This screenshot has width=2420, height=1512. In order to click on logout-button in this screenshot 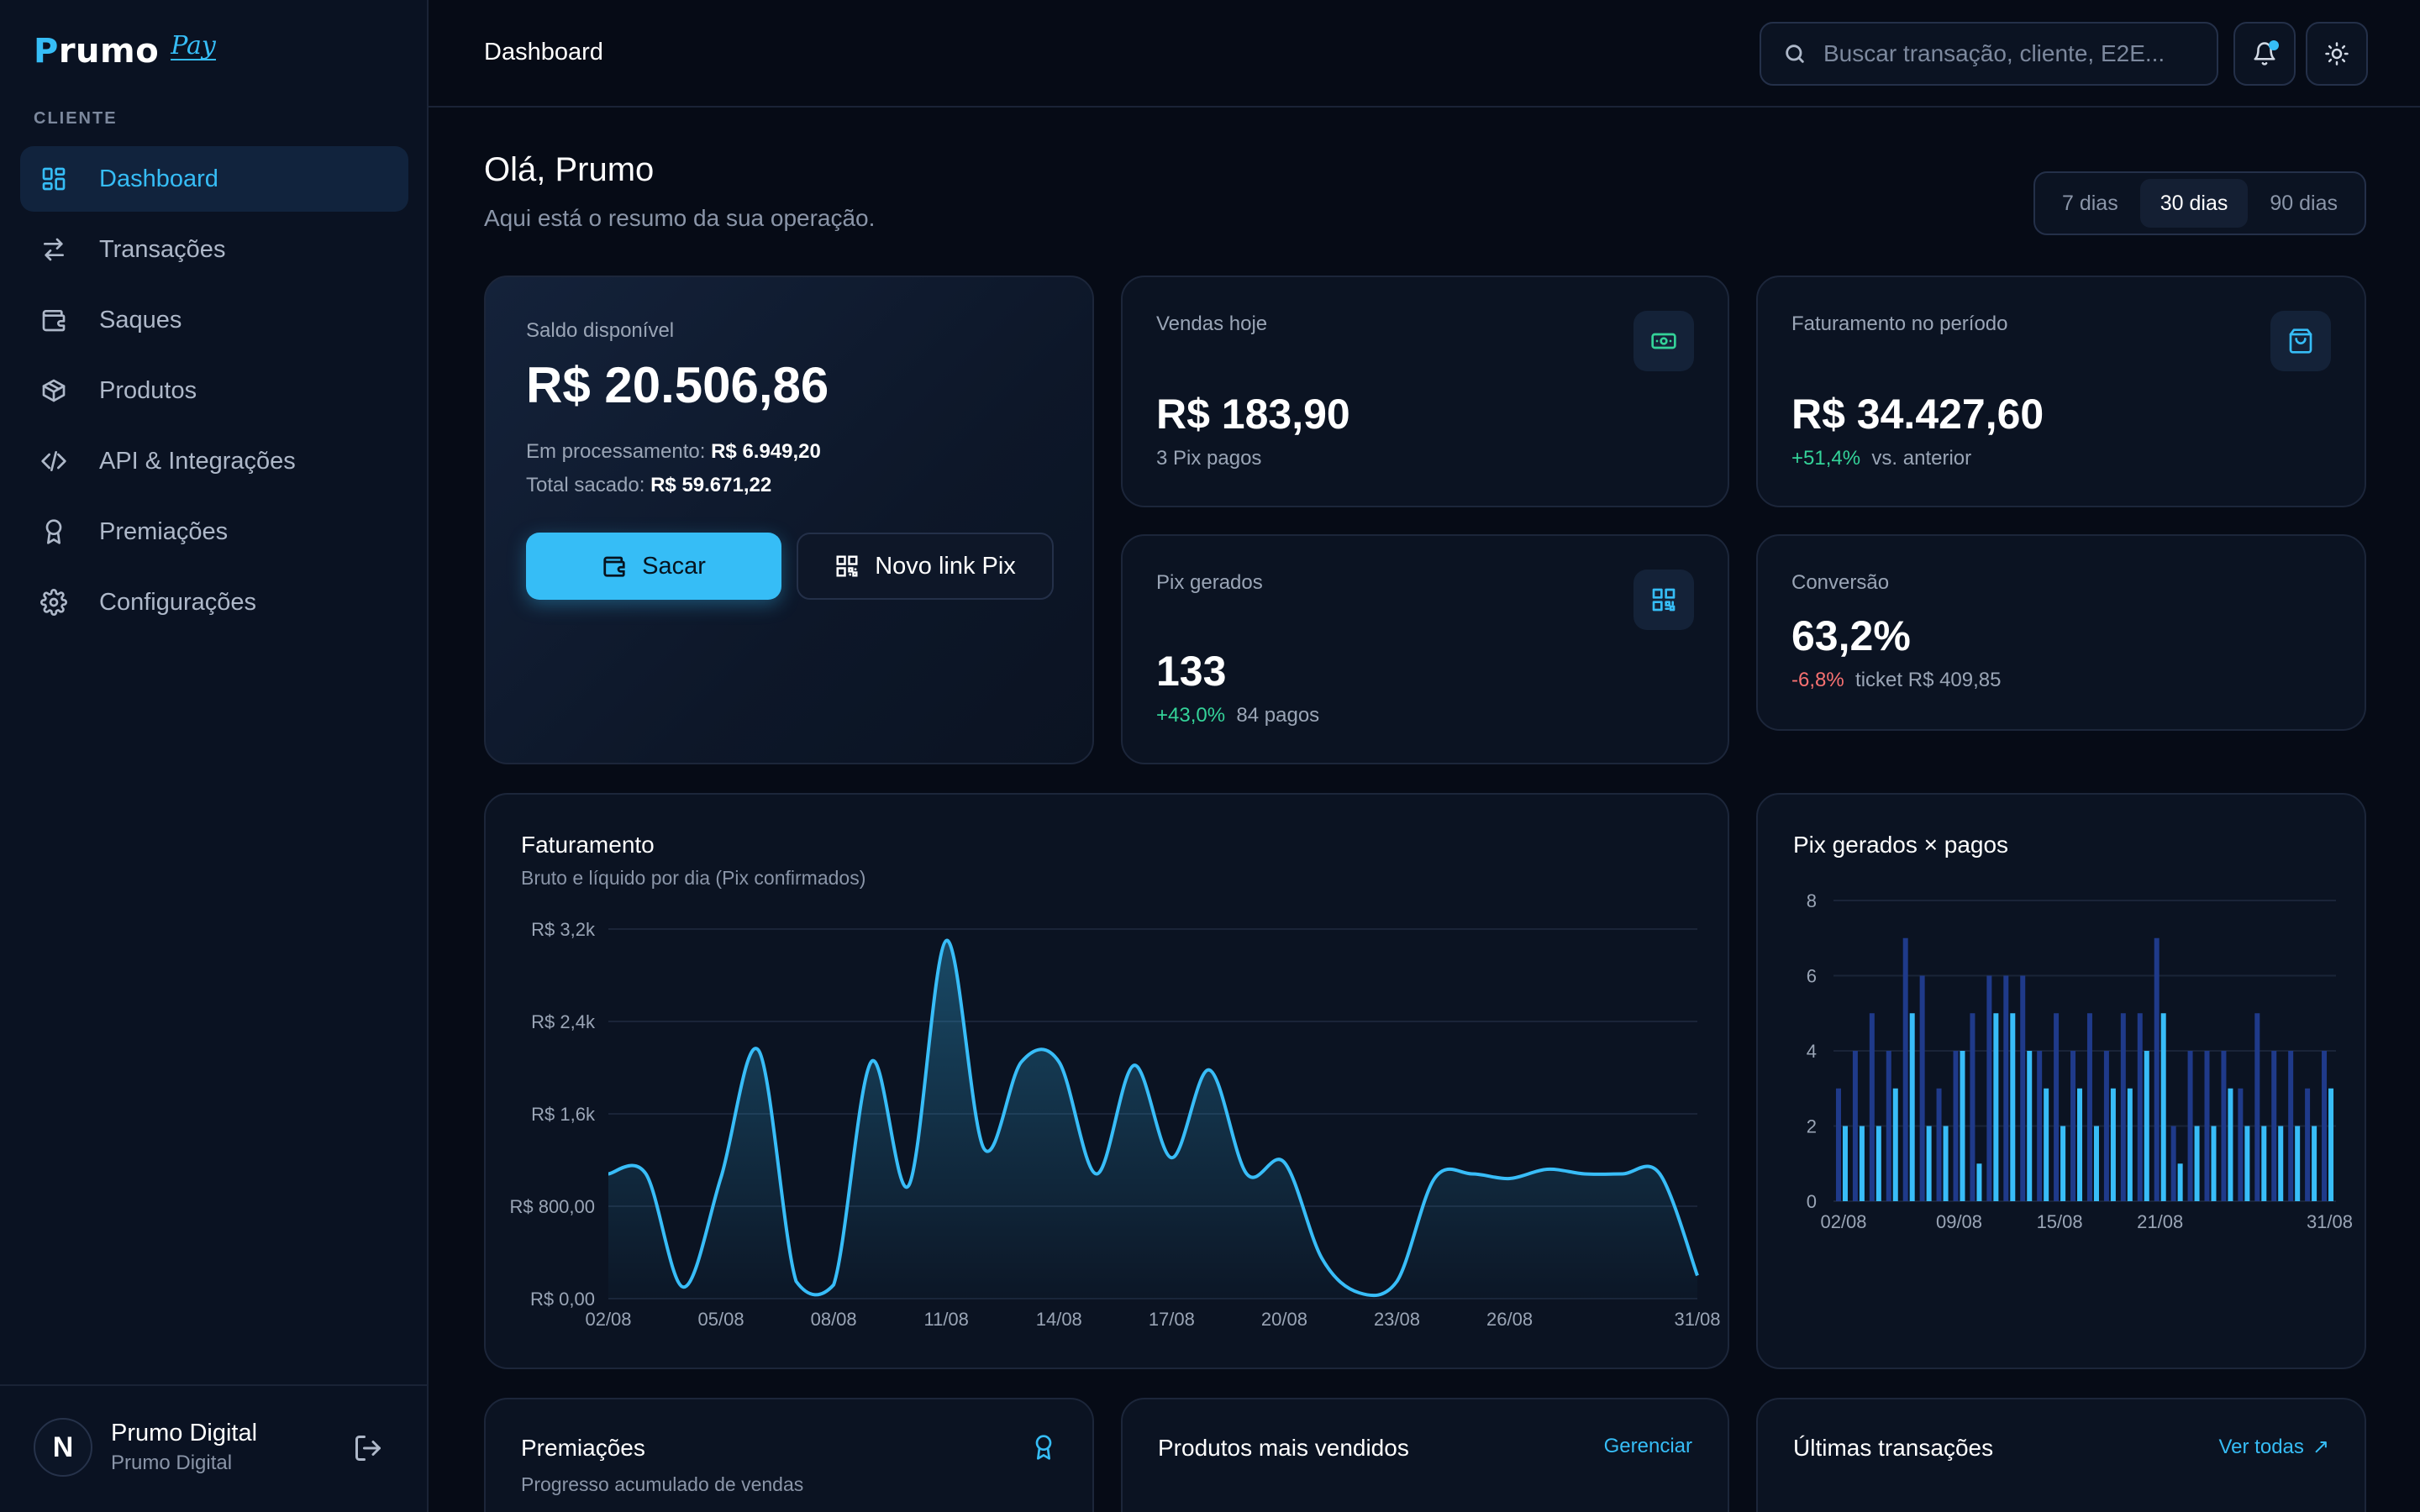, I will do `click(370, 1450)`.